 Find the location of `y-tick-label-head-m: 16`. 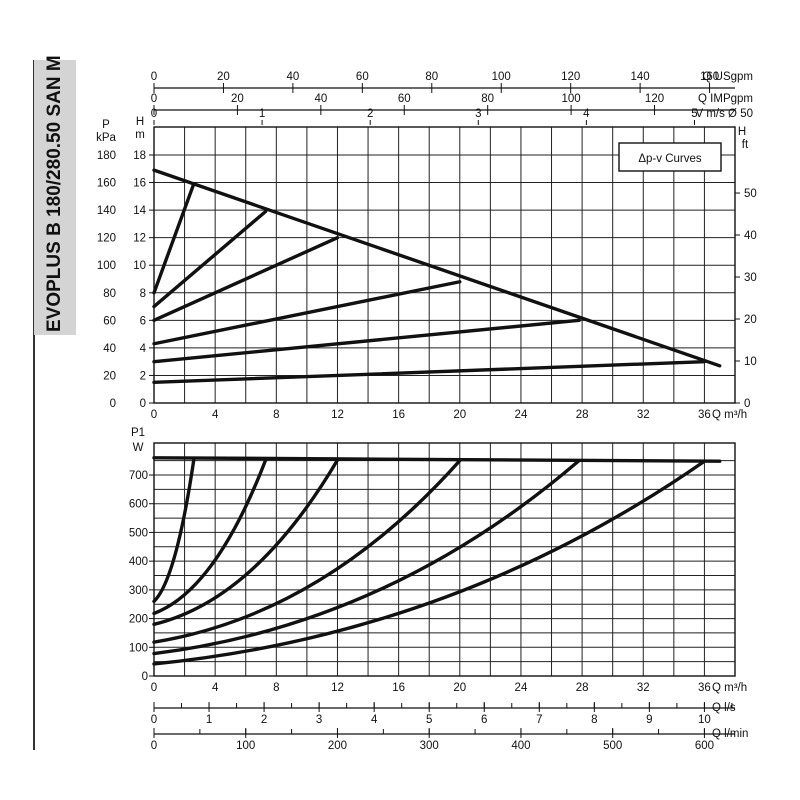

y-tick-label-head-m: 16 is located at coordinates (139, 184).